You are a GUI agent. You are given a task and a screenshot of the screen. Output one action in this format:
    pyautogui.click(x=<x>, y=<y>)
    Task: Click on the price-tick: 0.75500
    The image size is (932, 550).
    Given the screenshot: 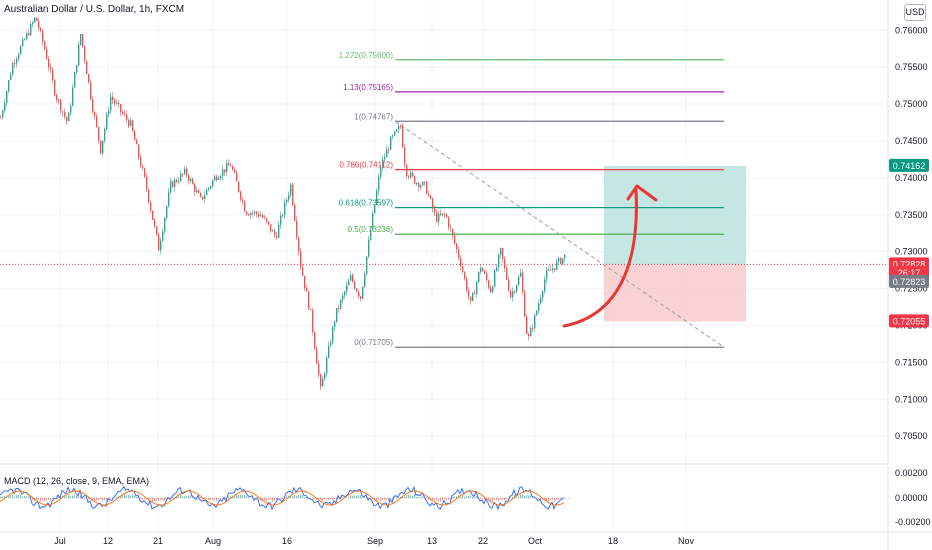 What is the action you would take?
    pyautogui.click(x=911, y=67)
    